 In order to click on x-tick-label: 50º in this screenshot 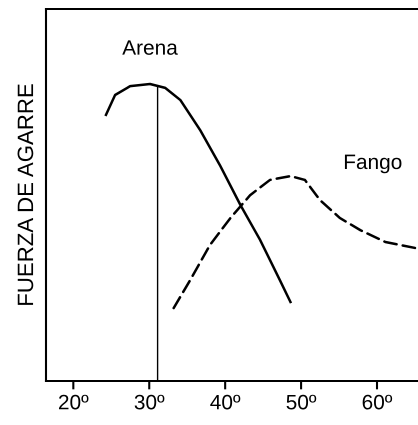, I will do `click(301, 402)`.